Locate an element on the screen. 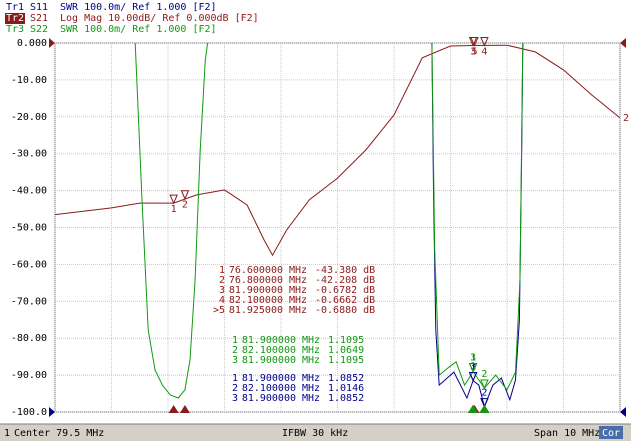 The height and width of the screenshot is (441, 631). marker-label: 5 is located at coordinates (474, 52).